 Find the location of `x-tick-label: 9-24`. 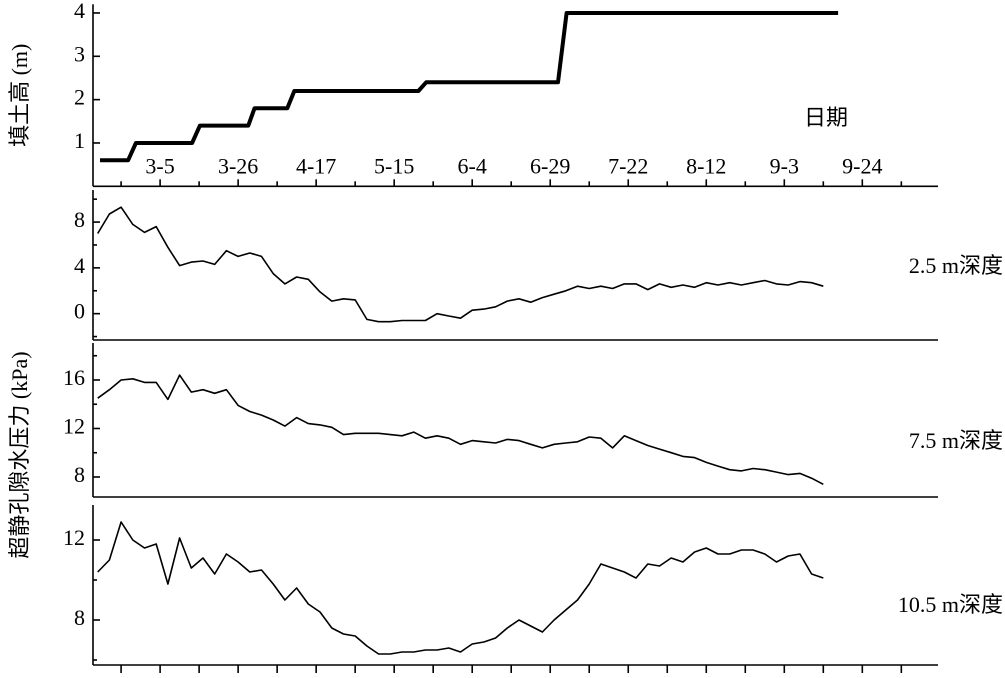

x-tick-label: 9-24 is located at coordinates (862, 165).